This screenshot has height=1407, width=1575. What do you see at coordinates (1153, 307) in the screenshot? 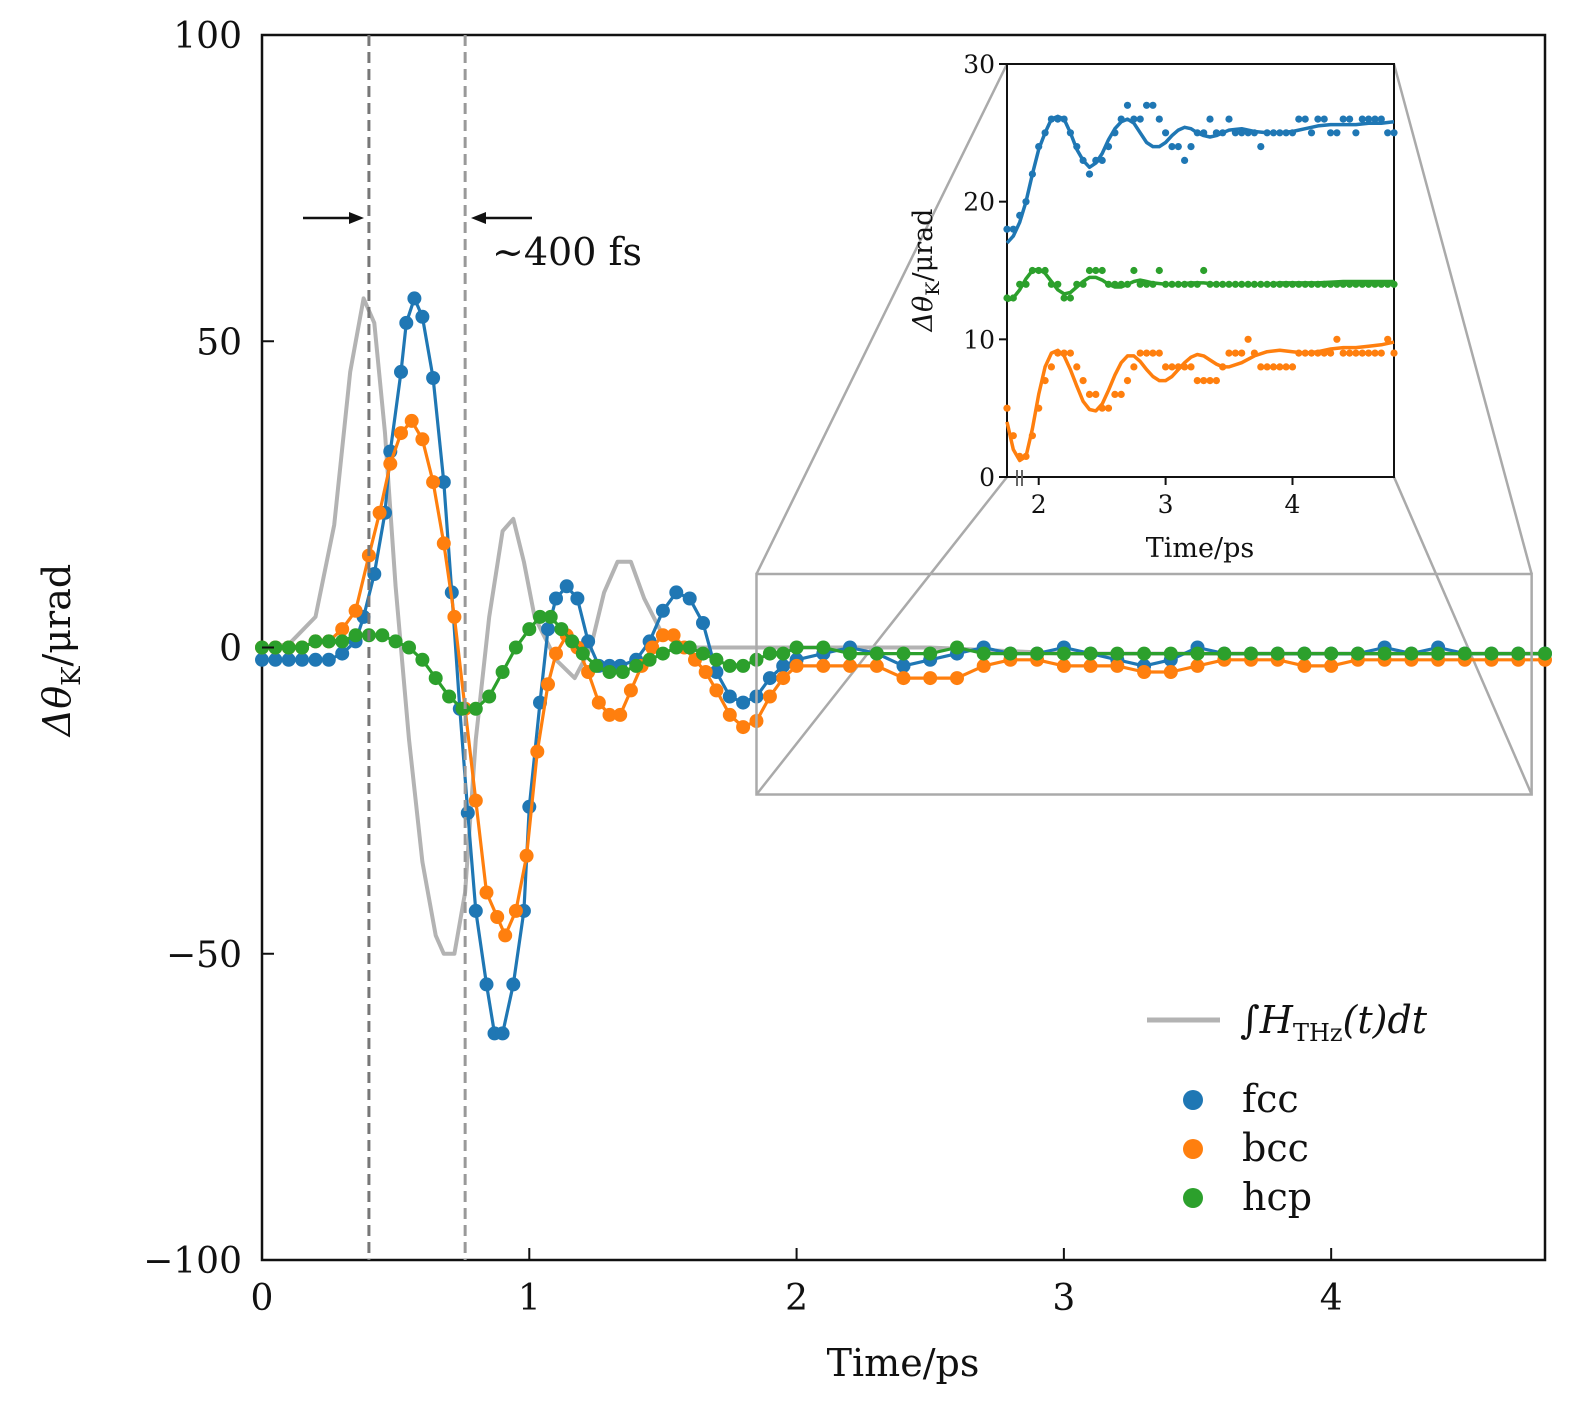
I see `inset-plot: 2 3 4 0 10 20 30 Time/ps ΔθK/μrad` at bounding box center [1153, 307].